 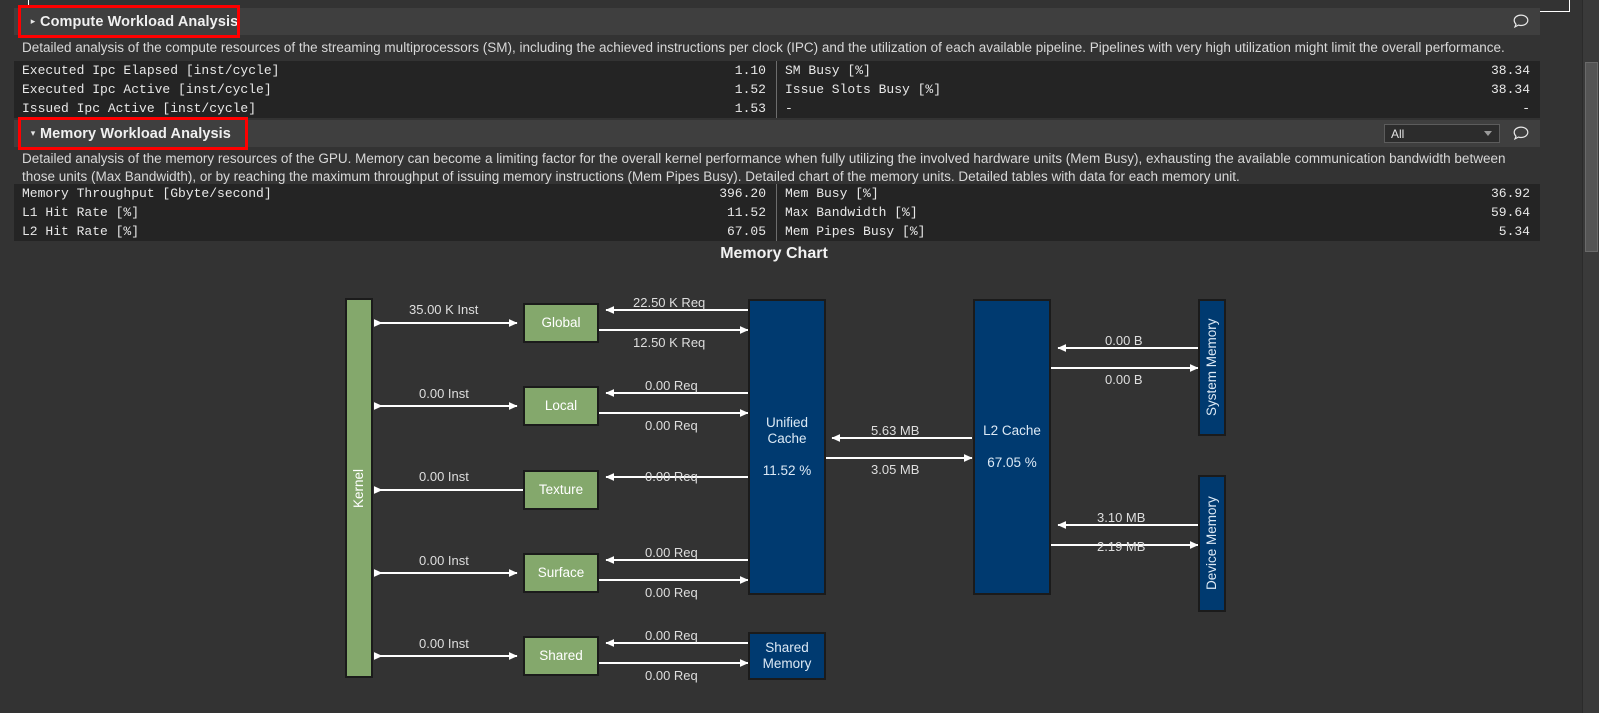 I want to click on node-kernel: Kernel, so click(x=359, y=488).